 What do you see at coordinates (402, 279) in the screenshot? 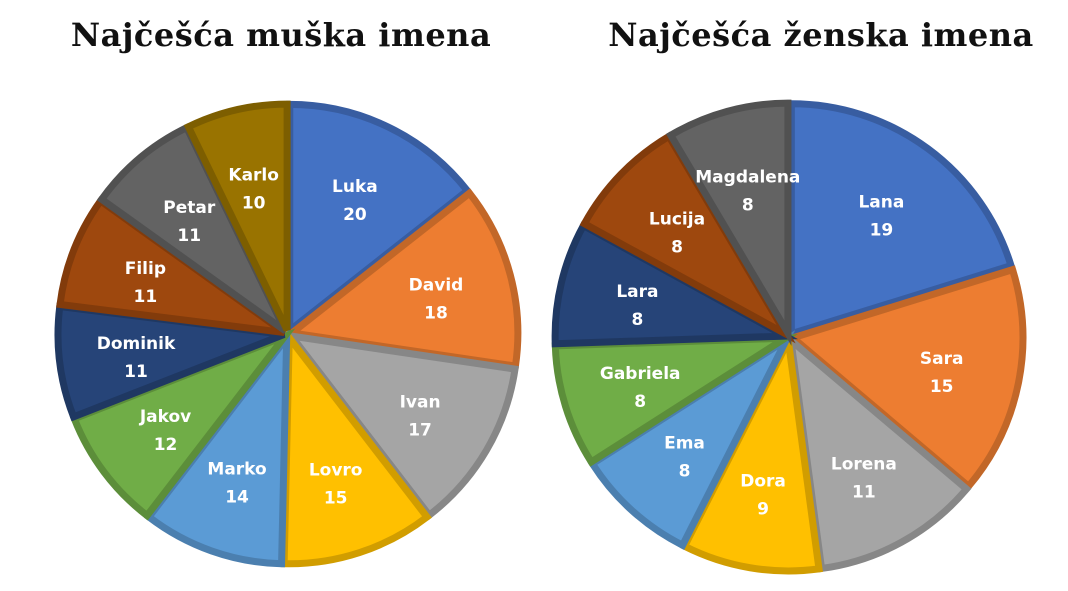
I see `pie-slice-david` at bounding box center [402, 279].